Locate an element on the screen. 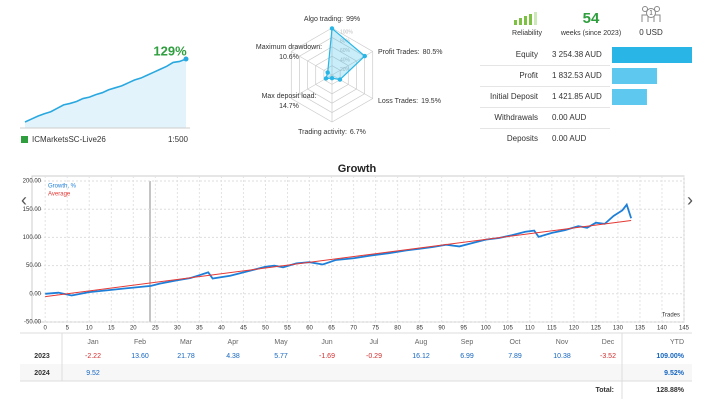 Image resolution: width=714 pixels, height=406 pixels. column-header: Nov is located at coordinates (562, 342).